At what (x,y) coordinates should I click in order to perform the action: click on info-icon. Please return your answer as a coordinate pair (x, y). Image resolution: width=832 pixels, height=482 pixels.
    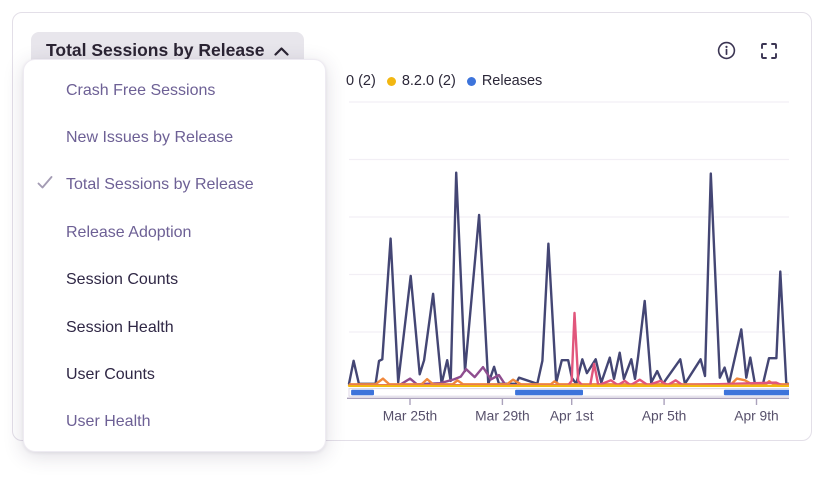
    Looking at the image, I should click on (726, 52).